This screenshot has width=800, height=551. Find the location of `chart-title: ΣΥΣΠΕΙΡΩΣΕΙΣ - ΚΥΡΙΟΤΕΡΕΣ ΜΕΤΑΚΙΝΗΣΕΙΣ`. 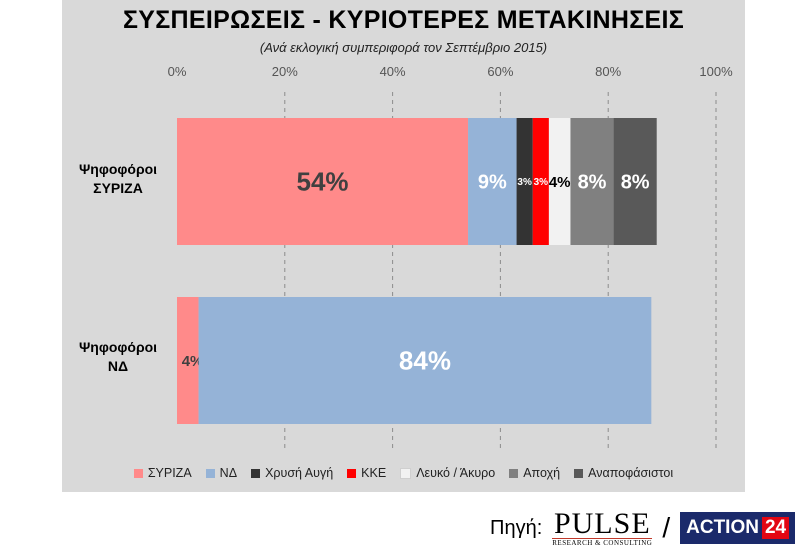

chart-title: ΣΥΣΠΕΙΡΩΣΕΙΣ - ΚΥΡΙΟΤΕΡΕΣ ΜΕΤΑΚΙΝΗΣΕΙΣ is located at coordinates (403, 20).